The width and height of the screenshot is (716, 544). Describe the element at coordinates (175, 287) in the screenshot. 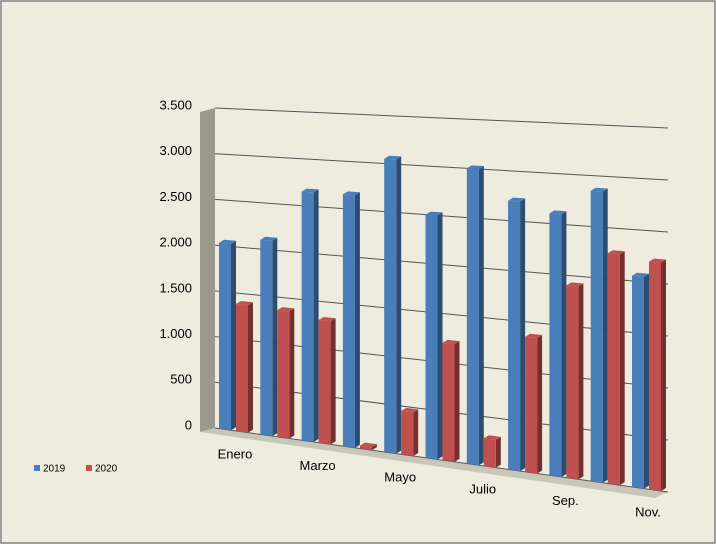

I see `y-tick-label: 1.500` at that location.